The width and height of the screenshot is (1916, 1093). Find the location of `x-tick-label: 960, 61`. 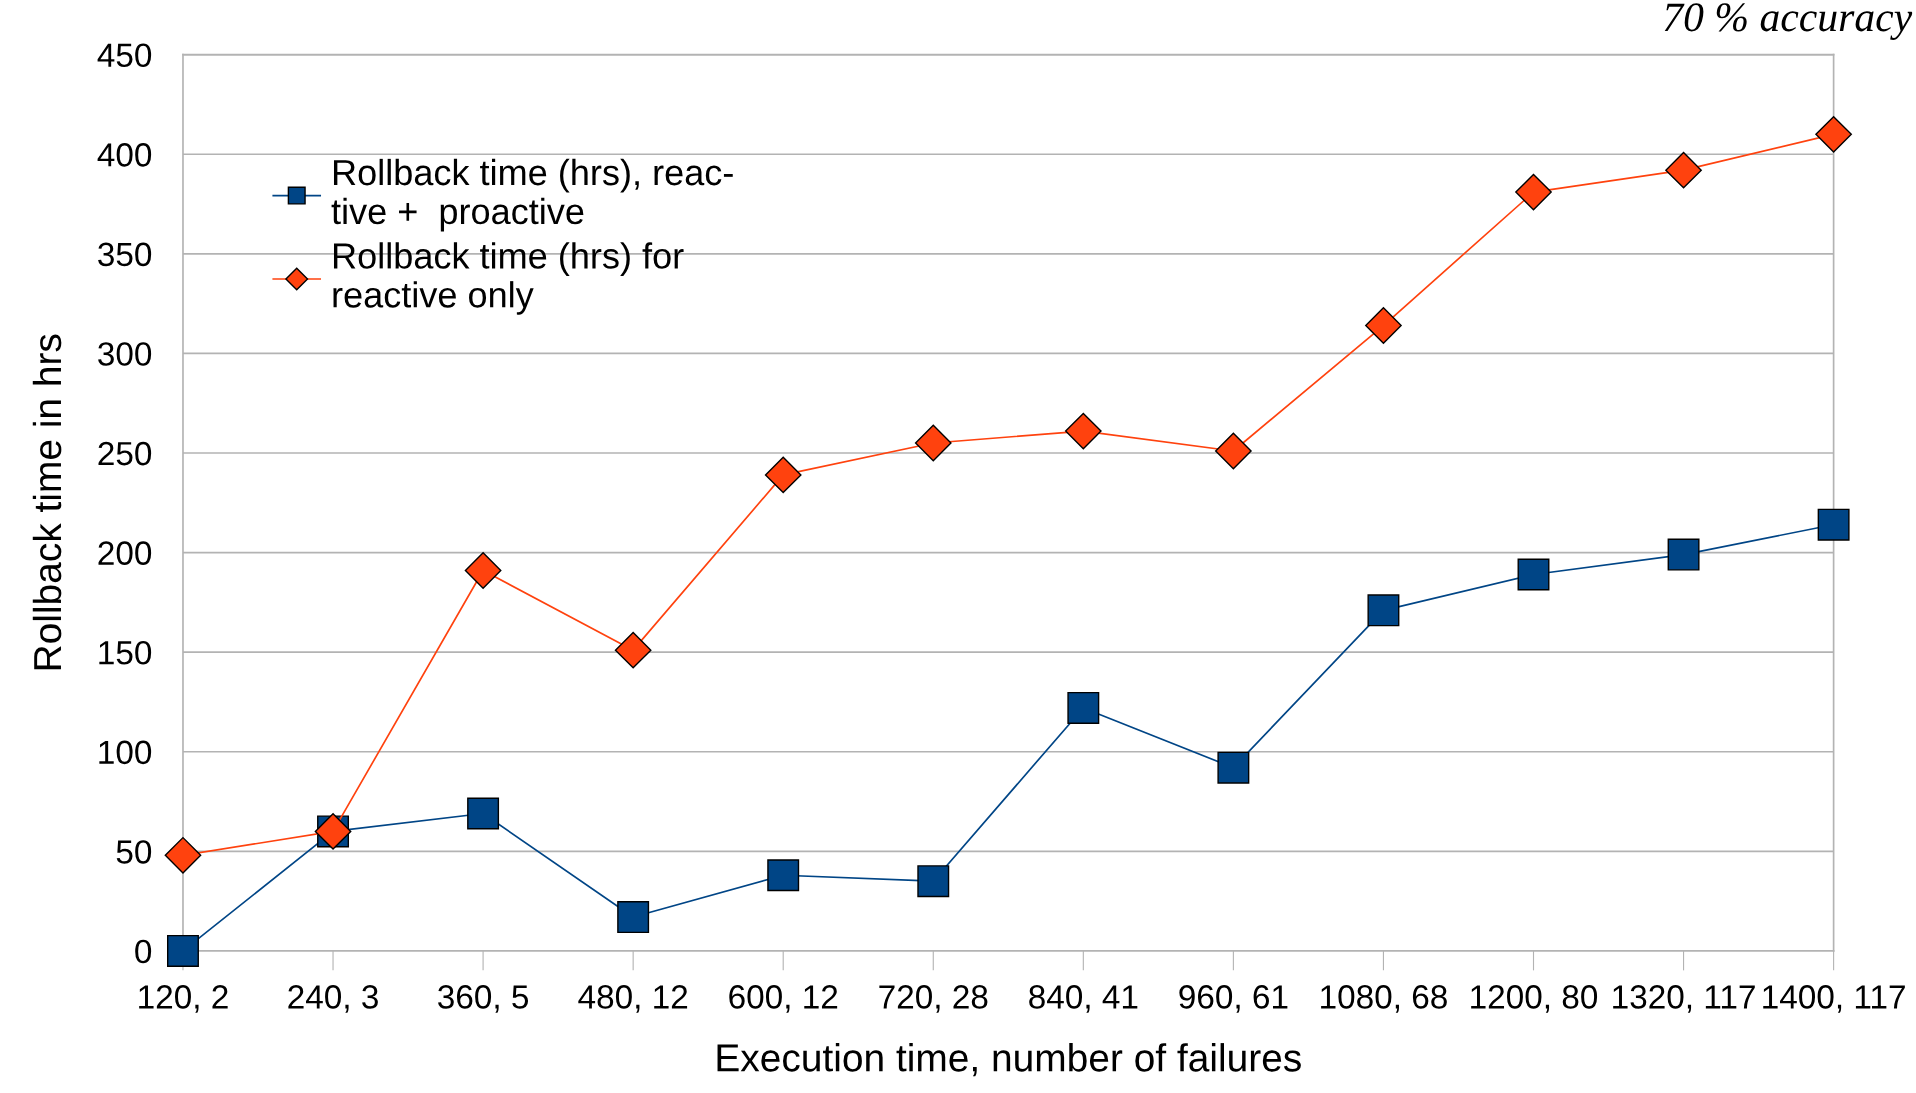

x-tick-label: 960, 61 is located at coordinates (1233, 999).